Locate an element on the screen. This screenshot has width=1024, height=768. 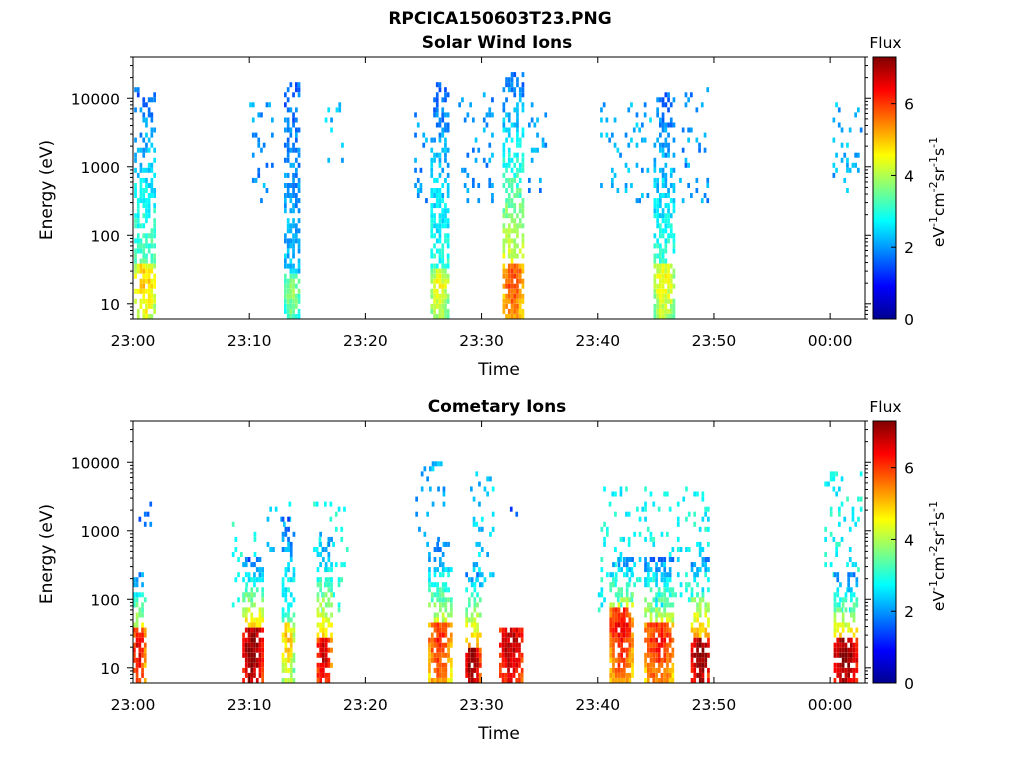
y-tick-label: 10000 is located at coordinates (95, 463).